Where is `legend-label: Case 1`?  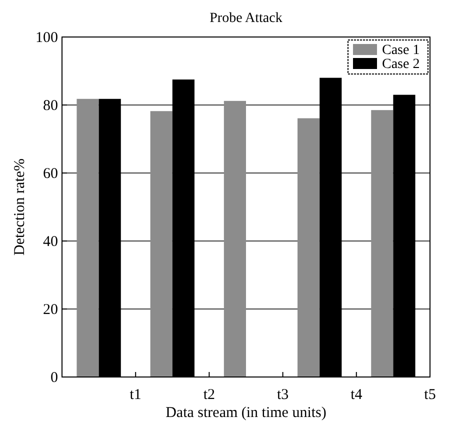 legend-label: Case 1 is located at coordinates (401, 50).